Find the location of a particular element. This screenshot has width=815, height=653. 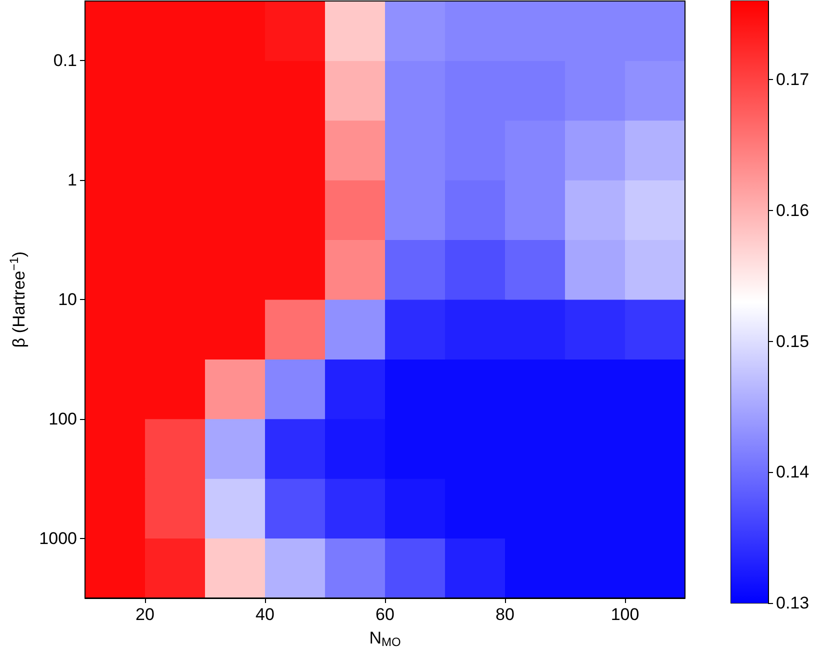

color-bar-label: 0.14 is located at coordinates (793, 472).